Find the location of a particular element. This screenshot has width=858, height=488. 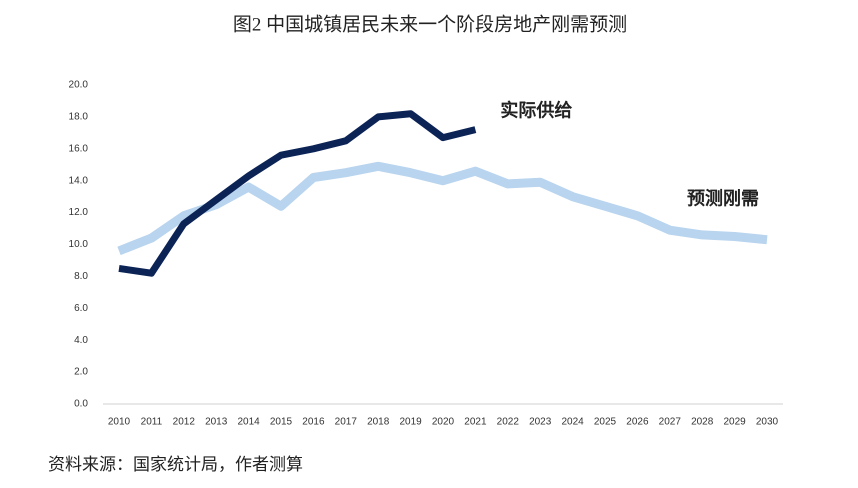

x-tick-label: 2027 is located at coordinates (670, 422).